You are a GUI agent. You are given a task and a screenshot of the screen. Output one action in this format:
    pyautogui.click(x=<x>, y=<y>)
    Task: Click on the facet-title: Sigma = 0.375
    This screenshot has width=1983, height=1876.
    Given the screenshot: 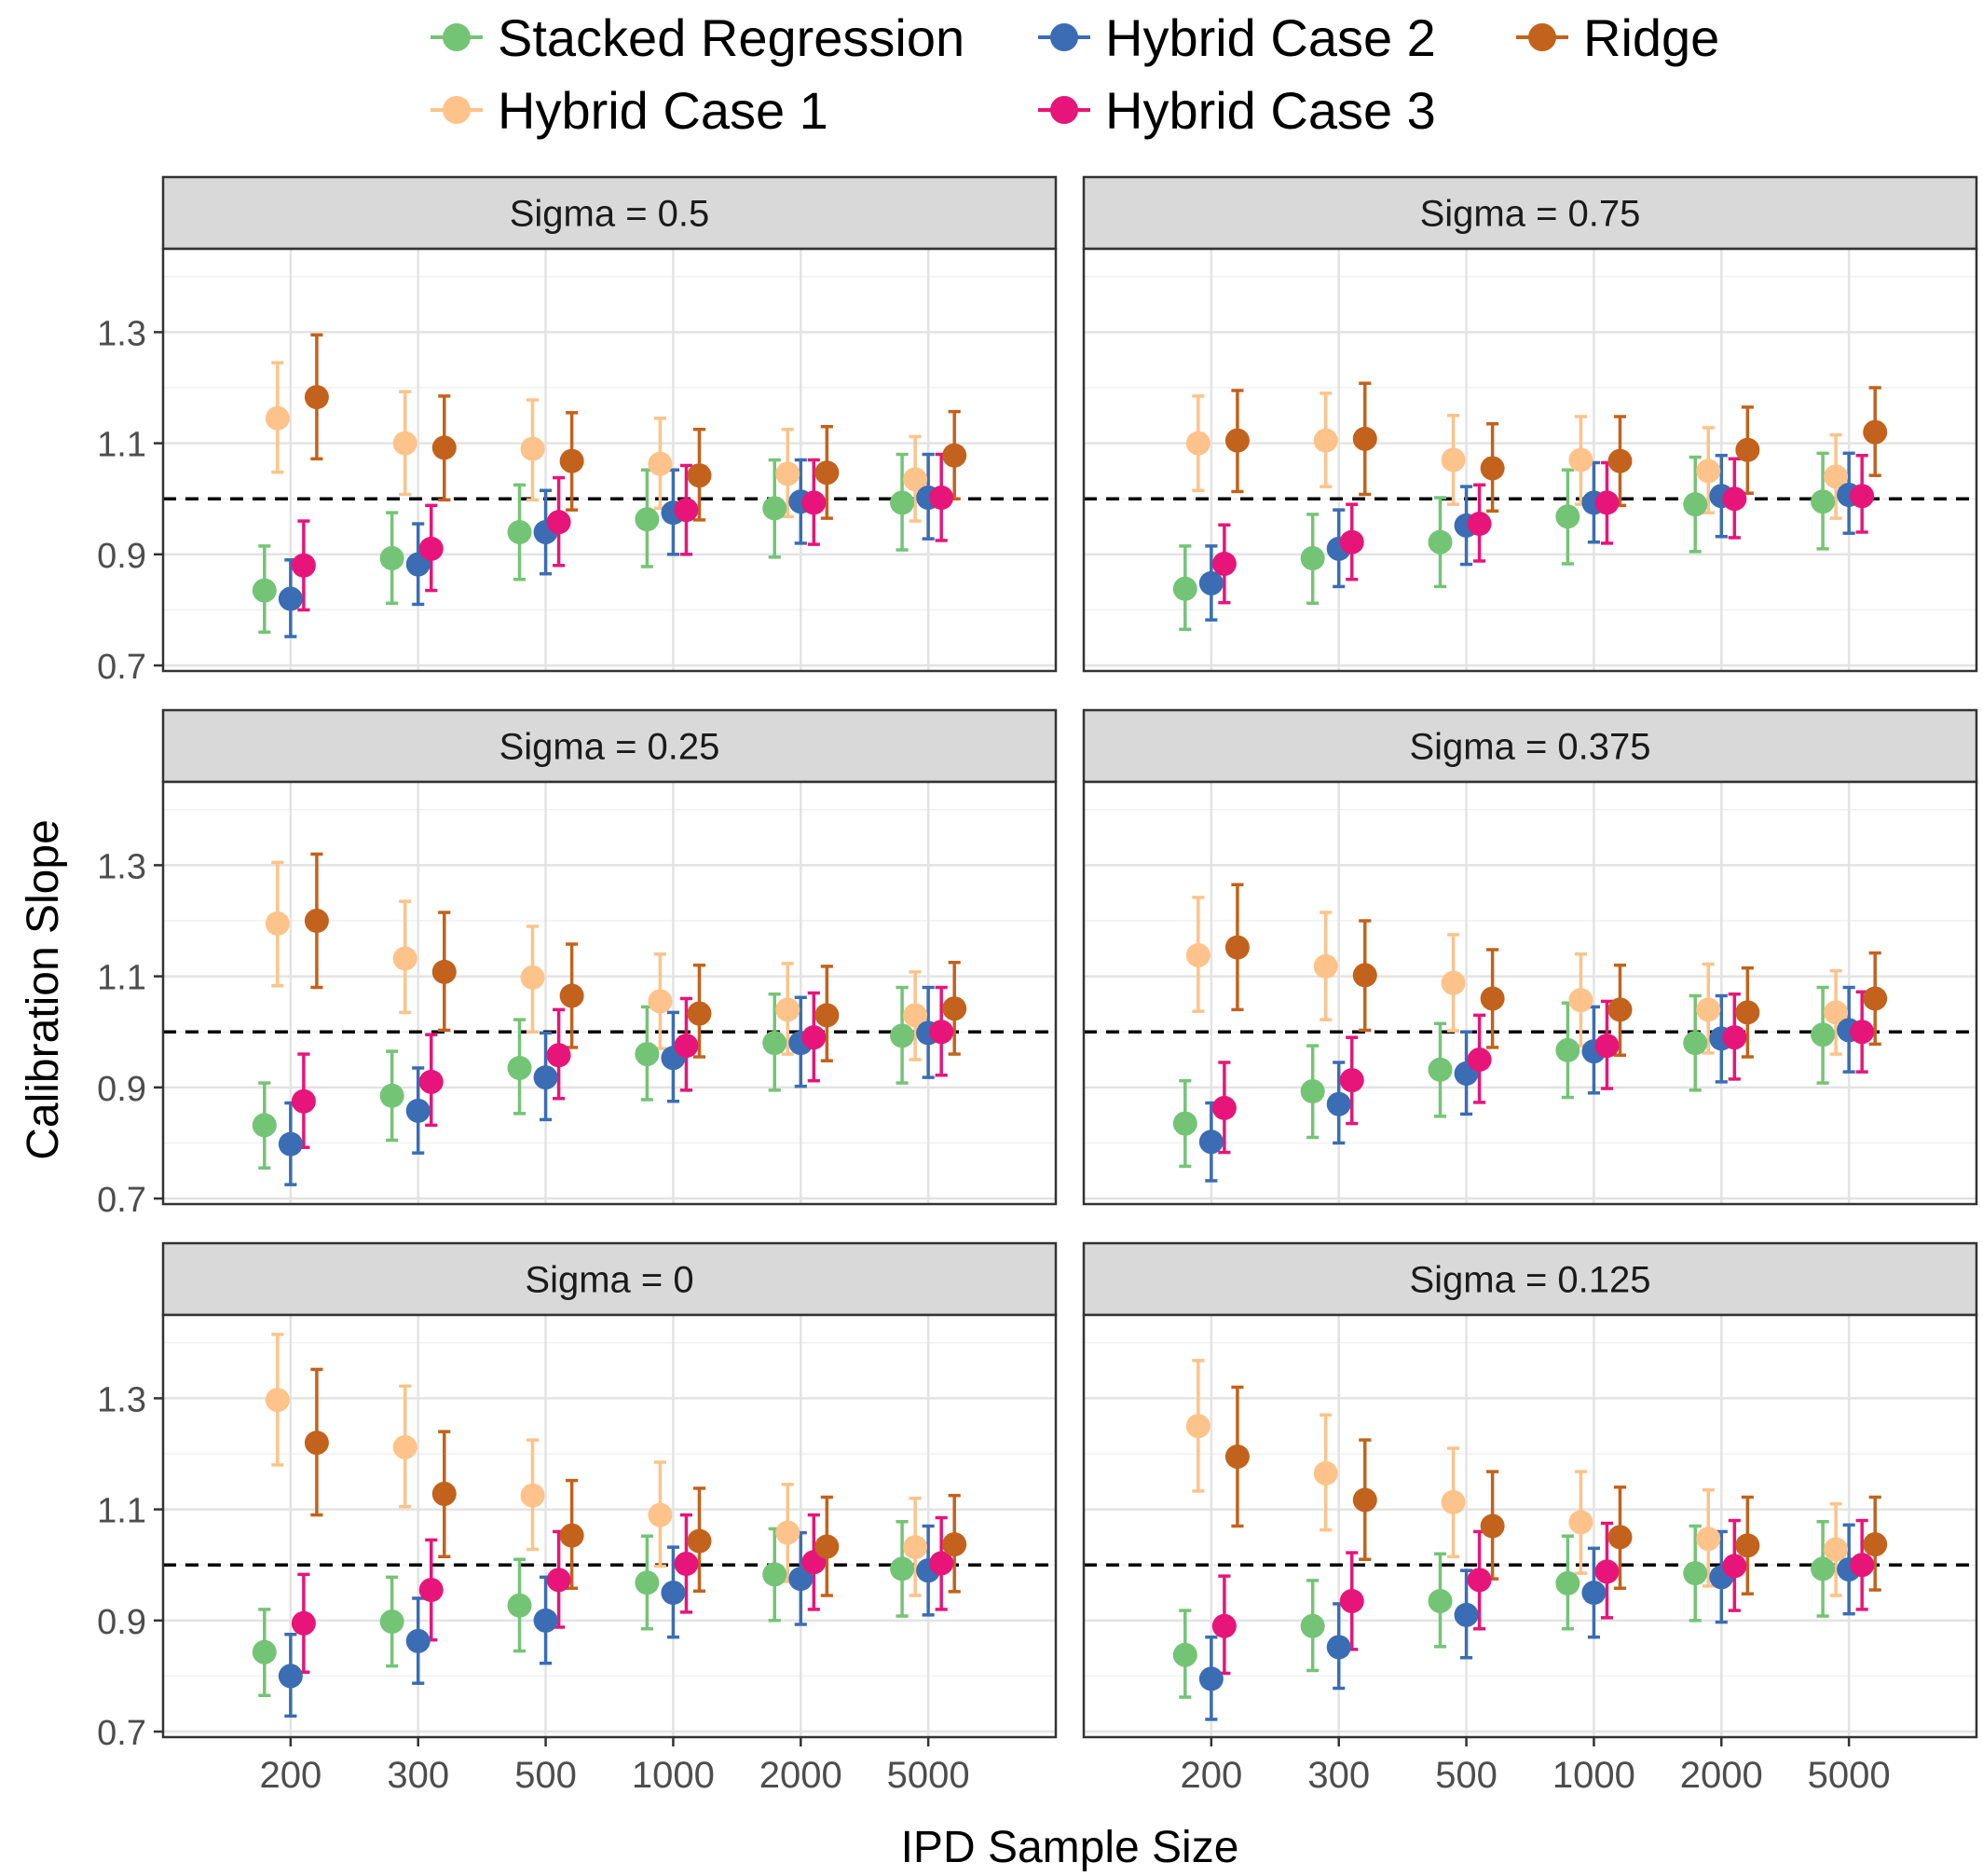 What is the action you would take?
    pyautogui.click(x=1529, y=748)
    